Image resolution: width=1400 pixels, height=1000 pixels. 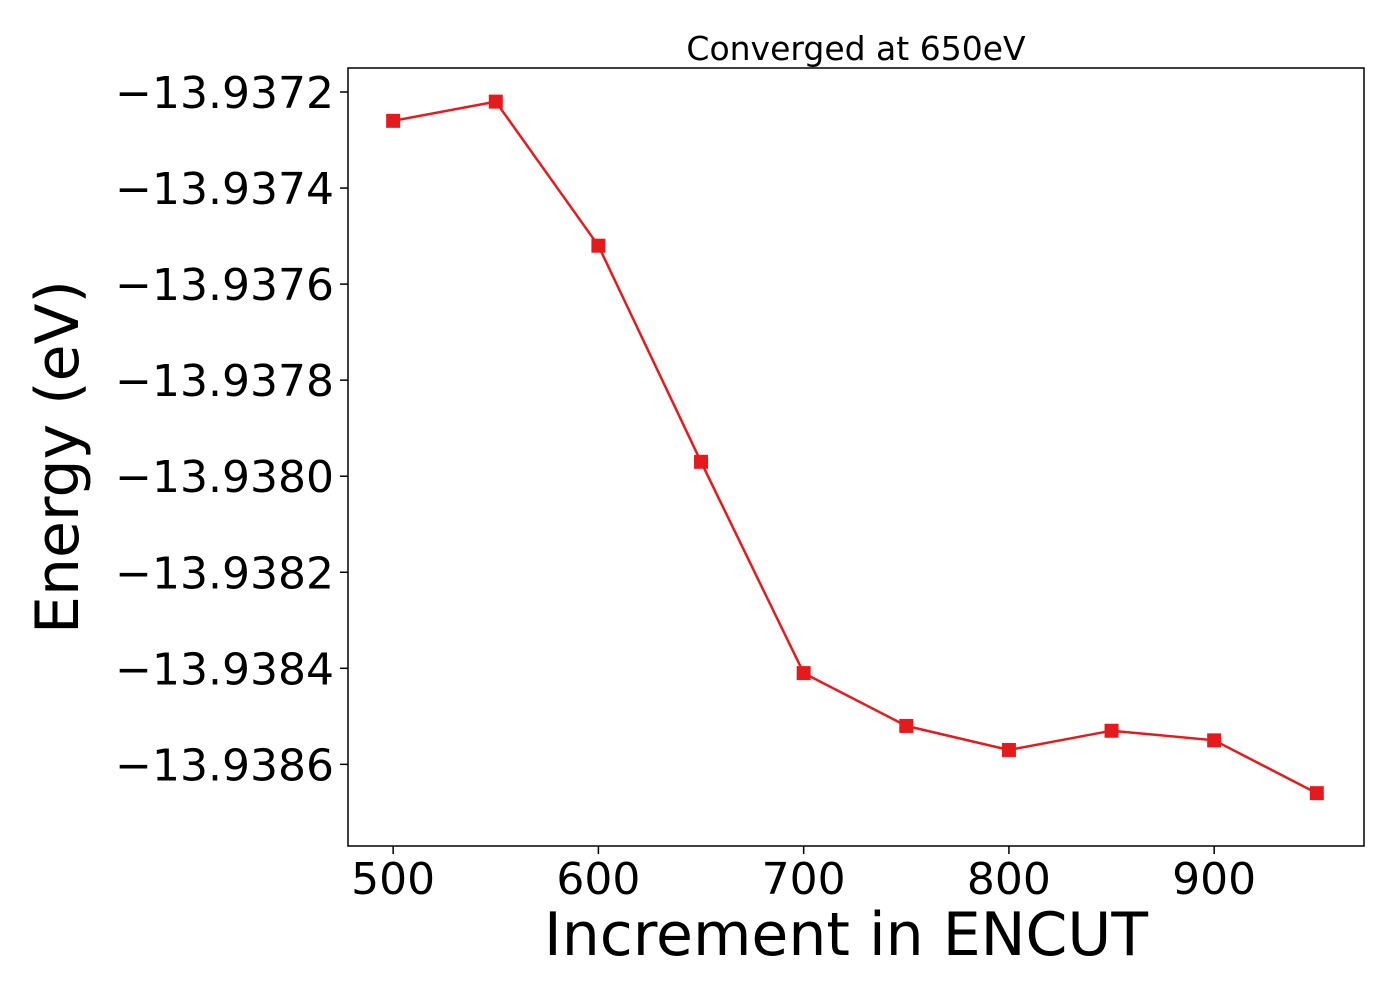 I want to click on x-tick-label: 700, so click(x=804, y=879).